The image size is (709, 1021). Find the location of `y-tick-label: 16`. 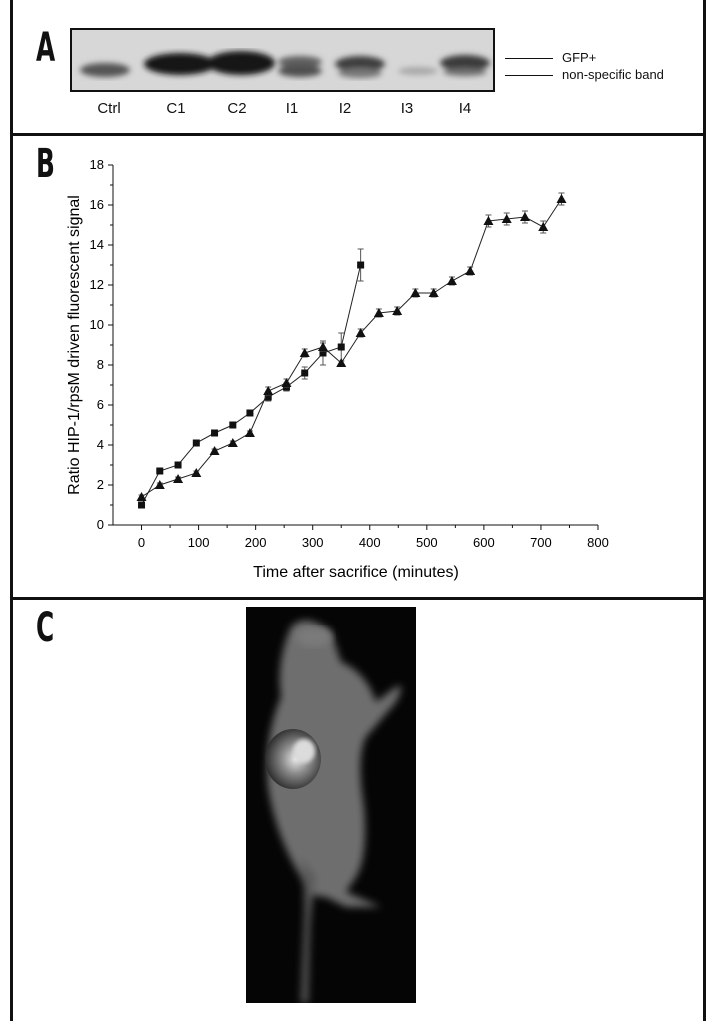

y-tick-label: 16 is located at coordinates (97, 204).